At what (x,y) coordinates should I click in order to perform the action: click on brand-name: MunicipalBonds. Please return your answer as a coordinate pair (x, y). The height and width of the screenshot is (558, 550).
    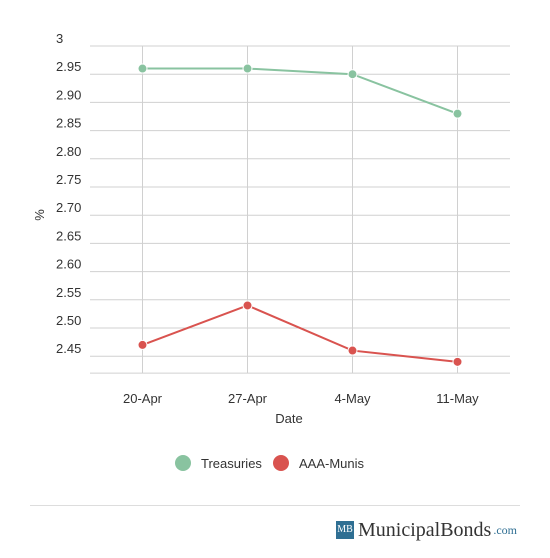
    Looking at the image, I should click on (425, 529).